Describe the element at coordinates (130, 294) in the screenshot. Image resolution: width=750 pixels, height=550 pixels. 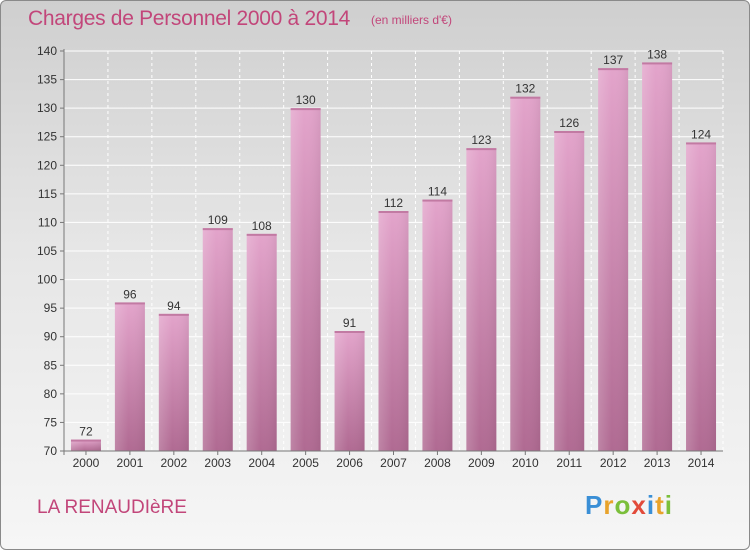
I see `data-label: 96` at that location.